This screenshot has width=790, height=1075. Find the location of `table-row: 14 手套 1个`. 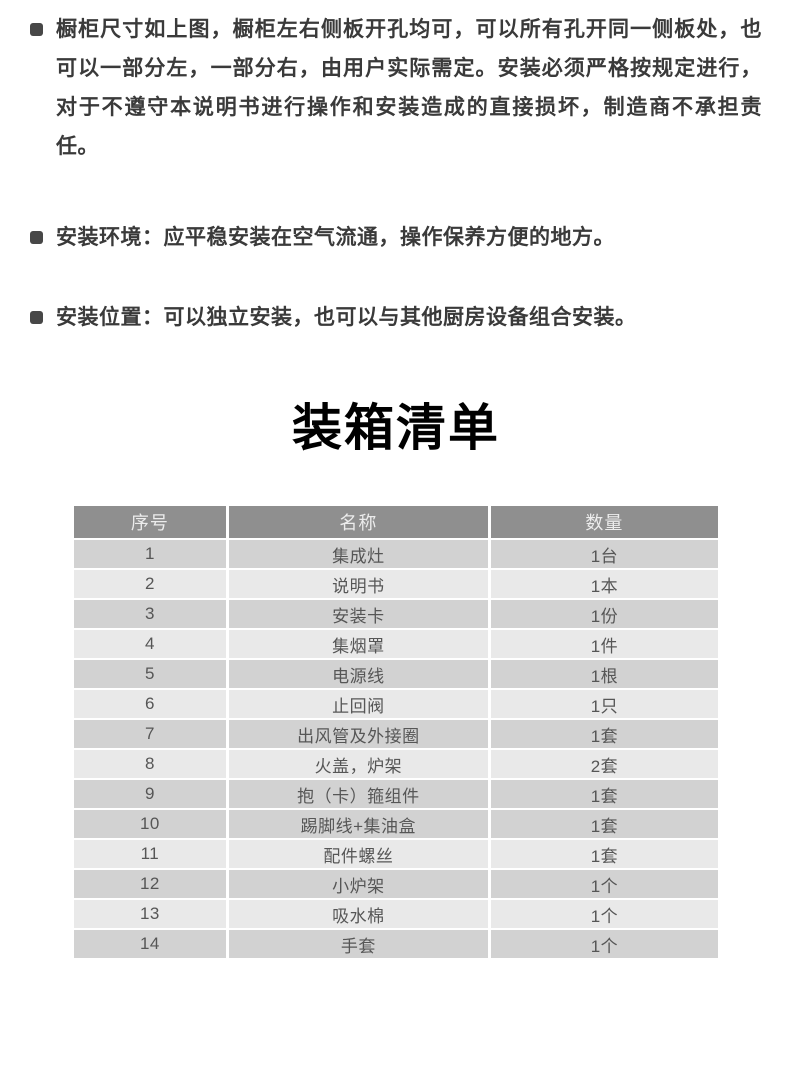

table-row: 14 手套 1个 is located at coordinates (396, 944).